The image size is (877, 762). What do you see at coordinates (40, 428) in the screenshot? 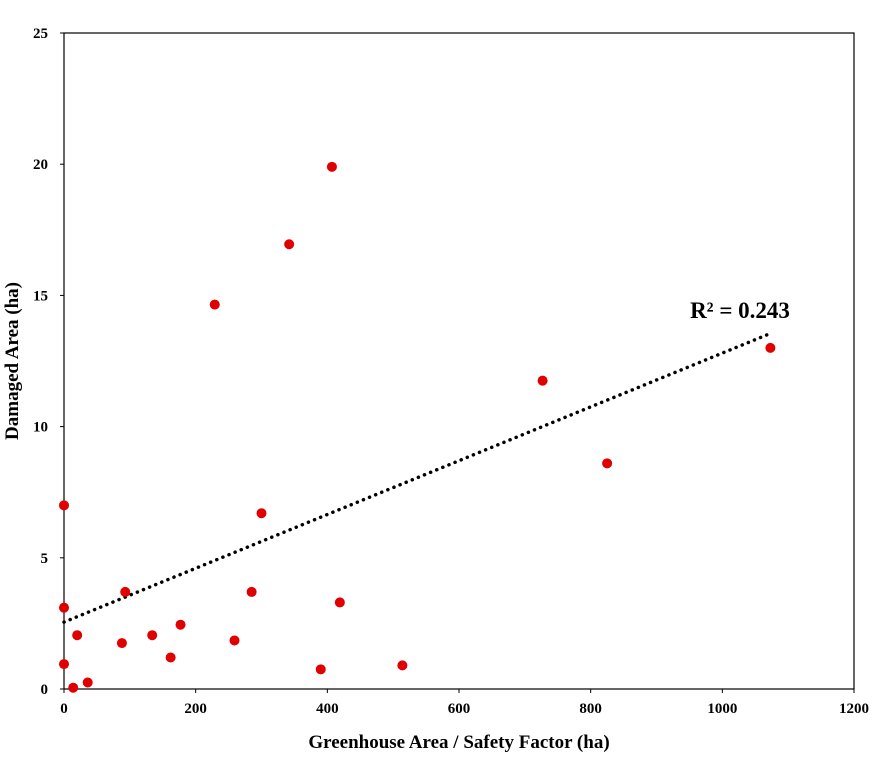
I see `y-tick-label: 10` at bounding box center [40, 428].